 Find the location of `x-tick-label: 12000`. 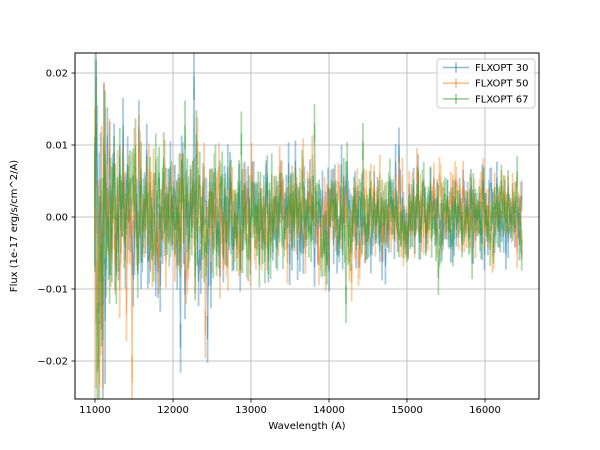

x-tick-label: 12000 is located at coordinates (173, 410).